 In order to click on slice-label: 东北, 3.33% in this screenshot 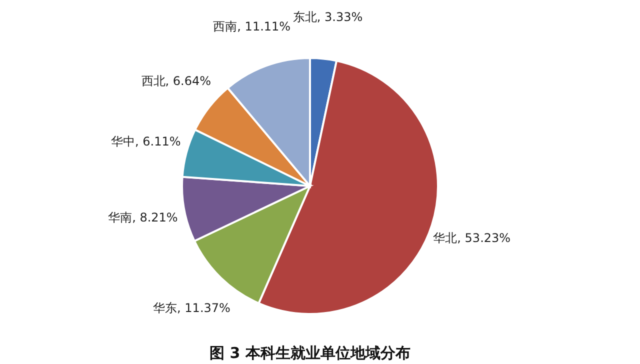, I will do `click(327, 17)`.